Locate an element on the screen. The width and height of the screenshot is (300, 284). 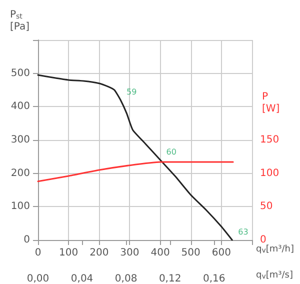
x-tick-label: 200 is located at coordinates (99, 253).